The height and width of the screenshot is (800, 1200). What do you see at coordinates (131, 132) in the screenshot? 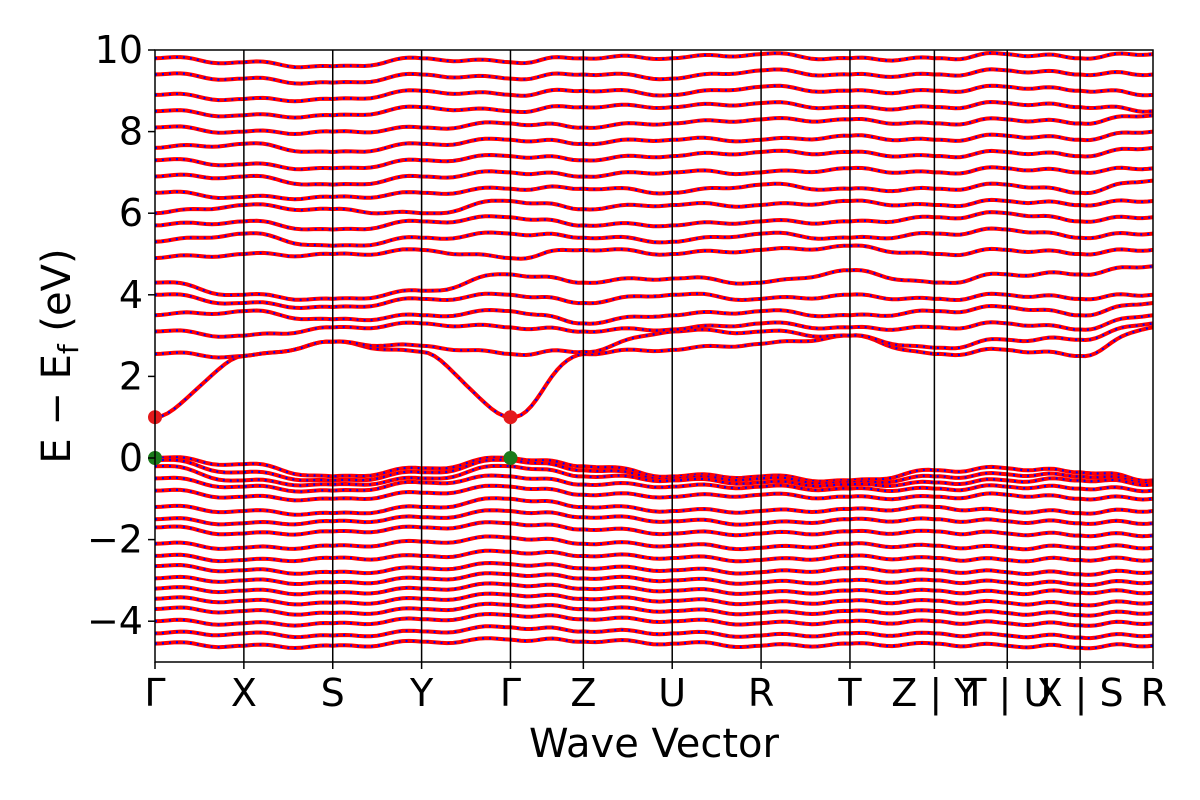
I see `y-tick-label: 8` at bounding box center [131, 132].